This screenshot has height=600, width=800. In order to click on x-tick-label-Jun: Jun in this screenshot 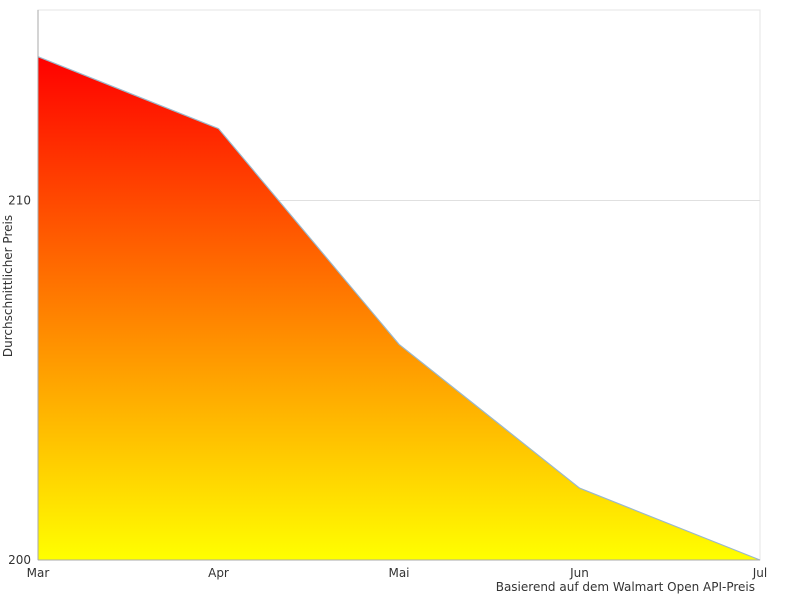, I will do `click(579, 573)`.